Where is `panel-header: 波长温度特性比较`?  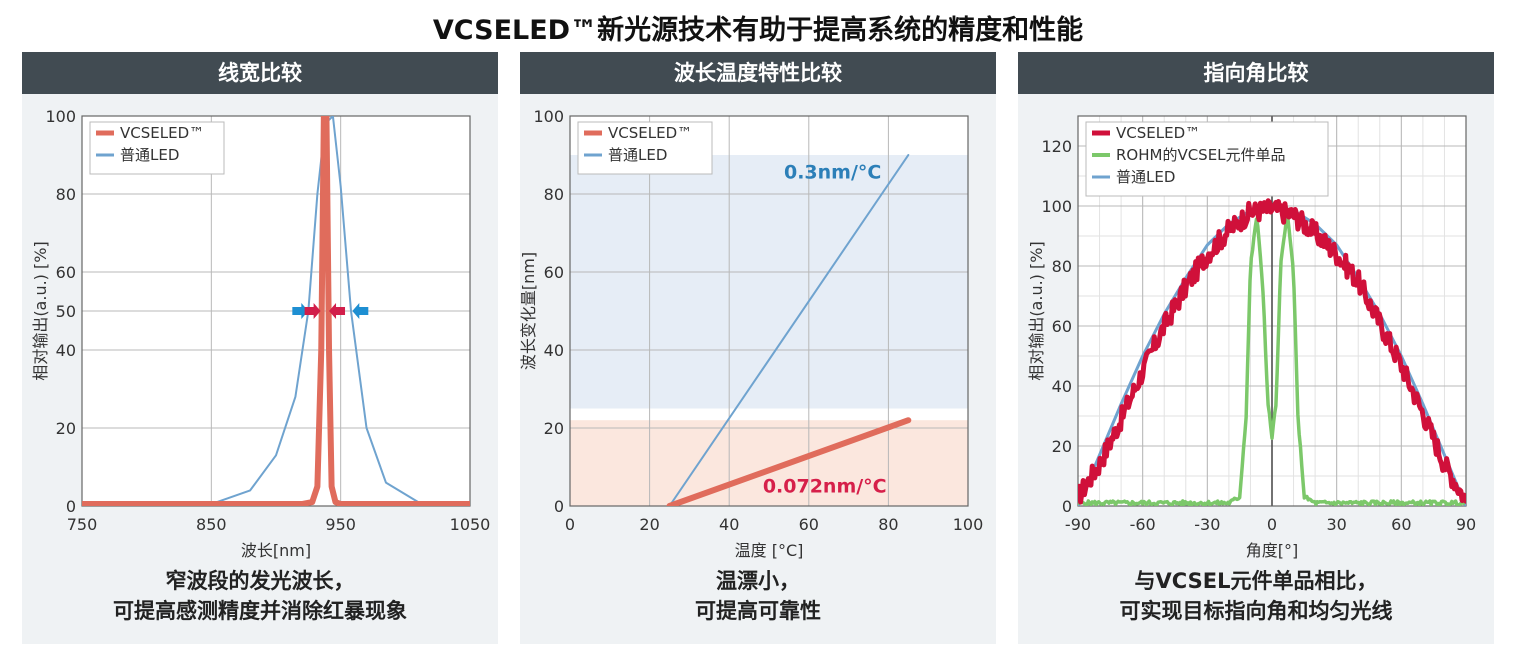
panel-header: 波长温度特性比较 is located at coordinates (758, 73).